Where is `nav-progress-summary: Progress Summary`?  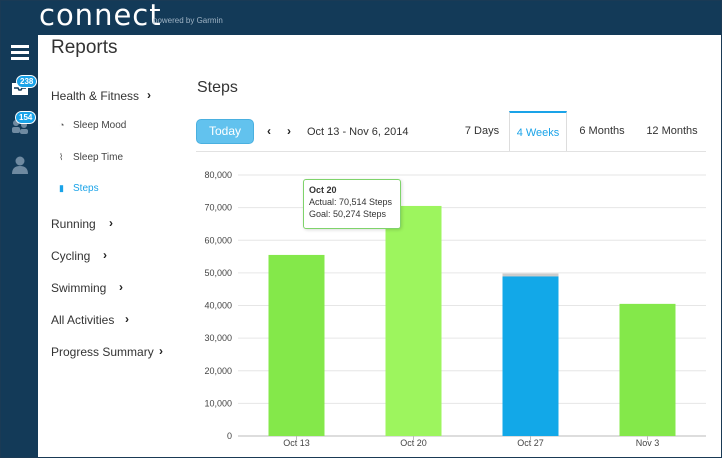 nav-progress-summary: Progress Summary is located at coordinates (102, 352).